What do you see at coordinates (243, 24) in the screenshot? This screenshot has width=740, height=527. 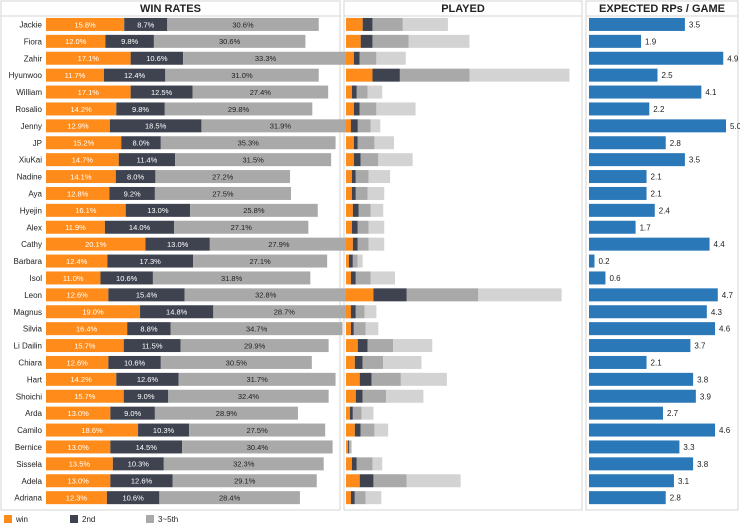 I see `winrate-label-3~5th: 30.6%` at bounding box center [243, 24].